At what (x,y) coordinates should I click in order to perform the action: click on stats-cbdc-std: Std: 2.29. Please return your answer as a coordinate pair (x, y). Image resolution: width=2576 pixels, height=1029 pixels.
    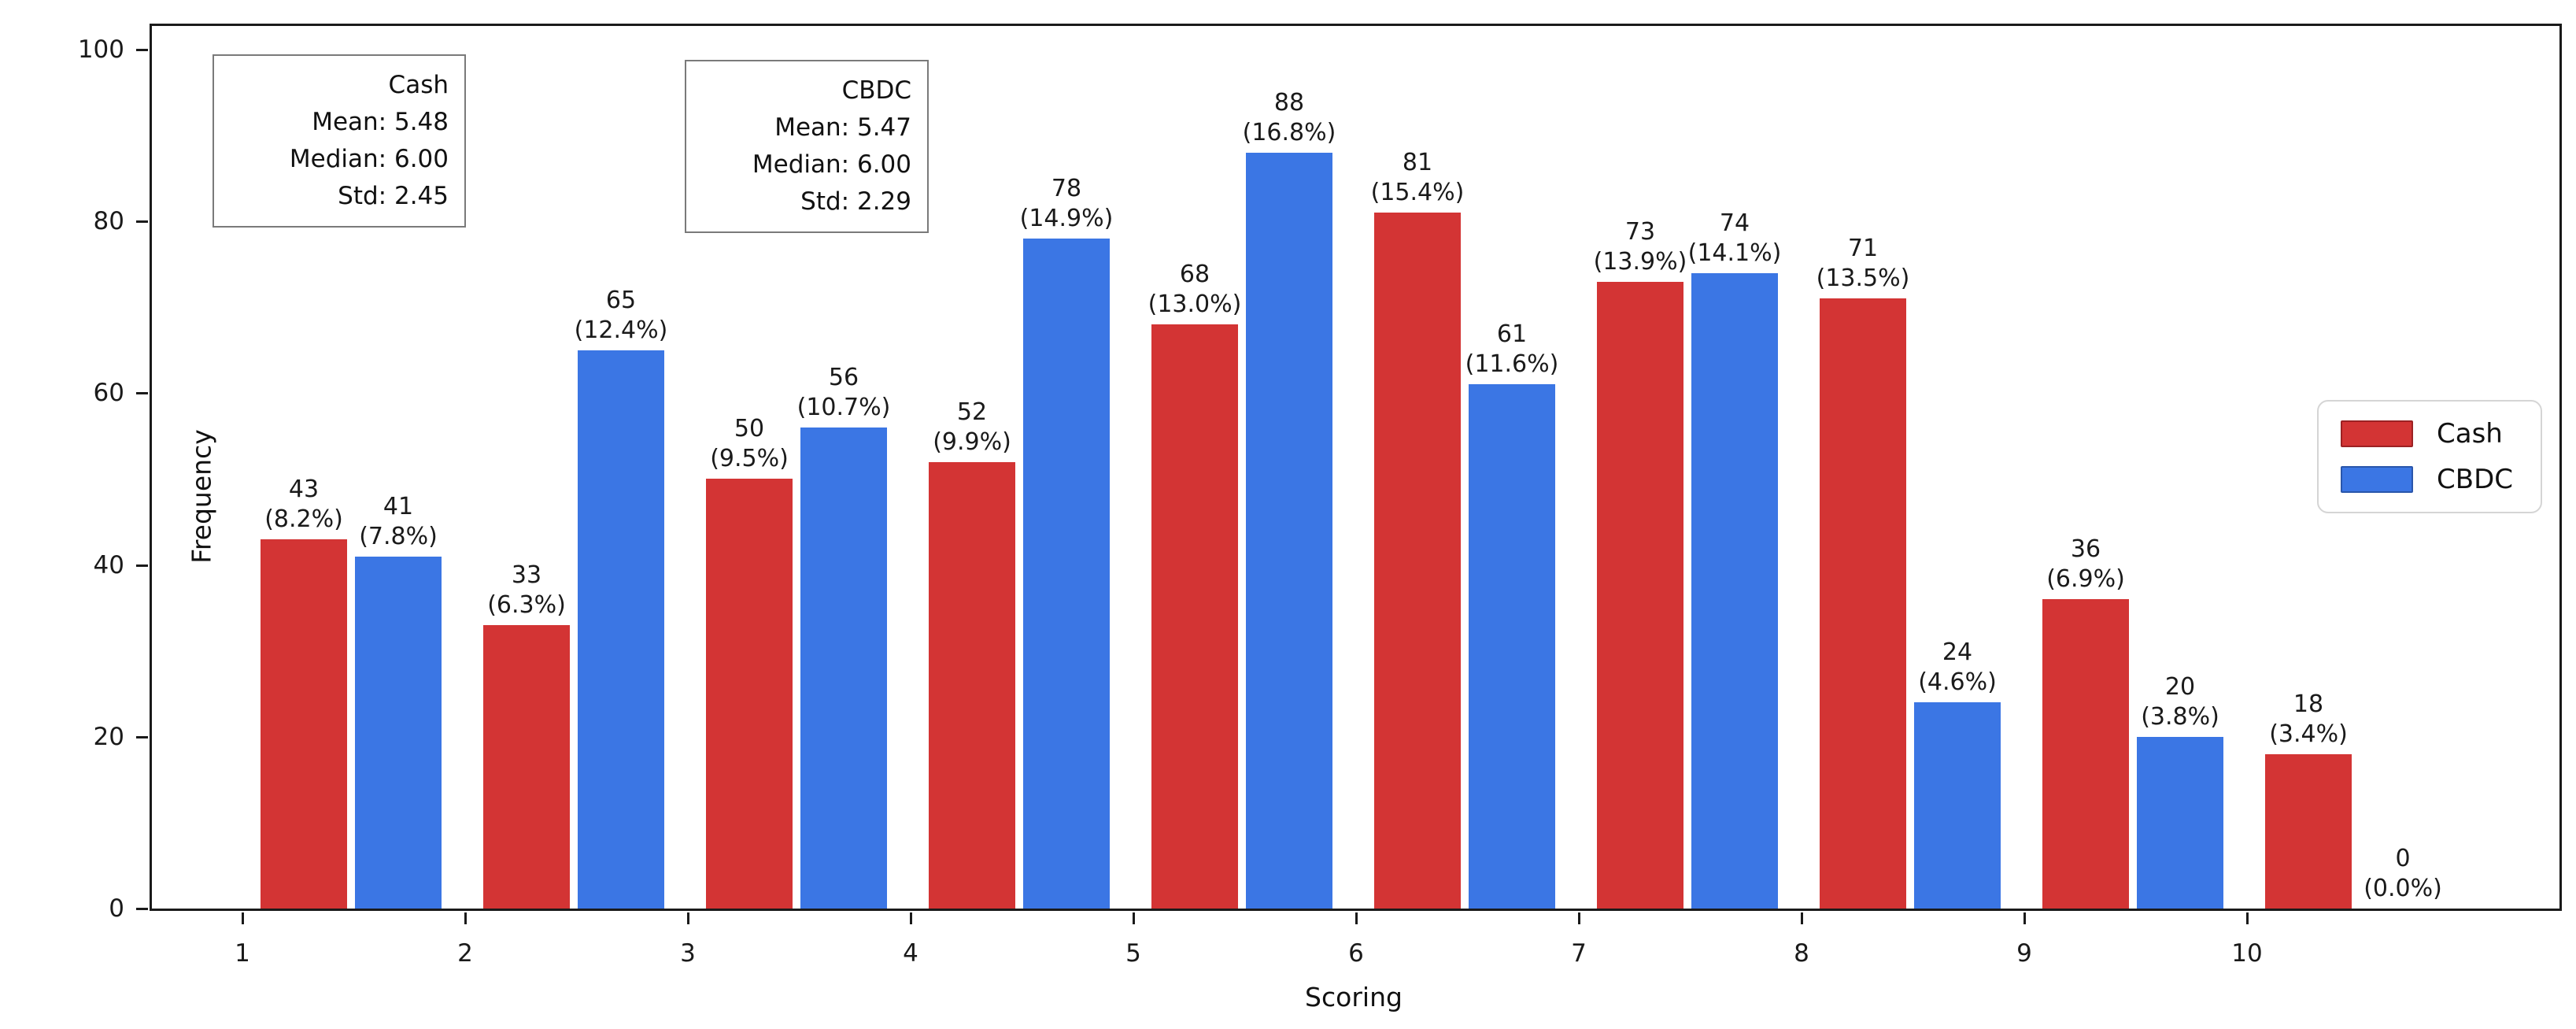
    Looking at the image, I should click on (855, 201).